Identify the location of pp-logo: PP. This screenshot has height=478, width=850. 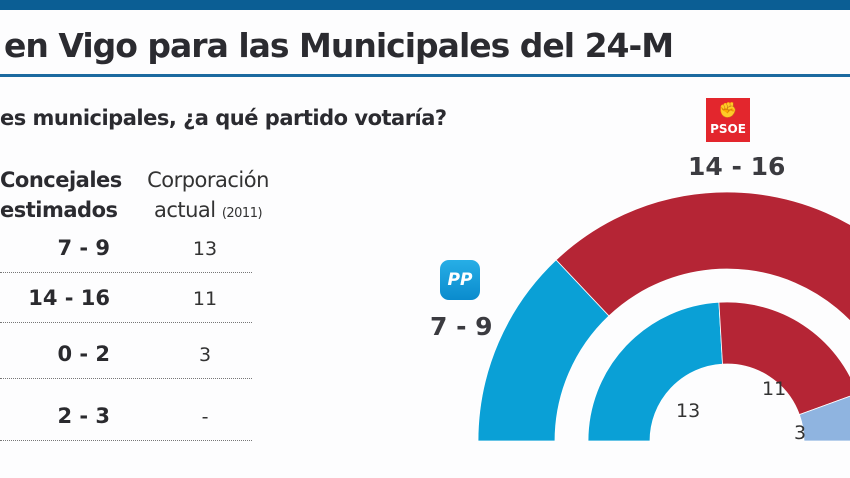
(460, 280).